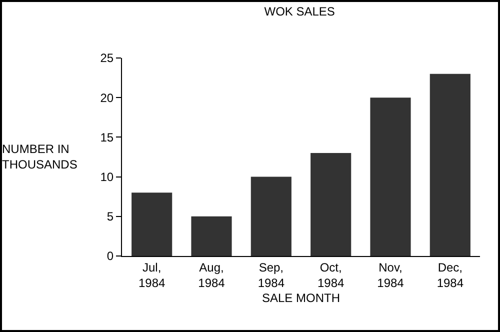 Image resolution: width=500 pixels, height=332 pixels. What do you see at coordinates (212, 275) in the screenshot?
I see `x-tick-label: Aug, 1984` at bounding box center [212, 275].